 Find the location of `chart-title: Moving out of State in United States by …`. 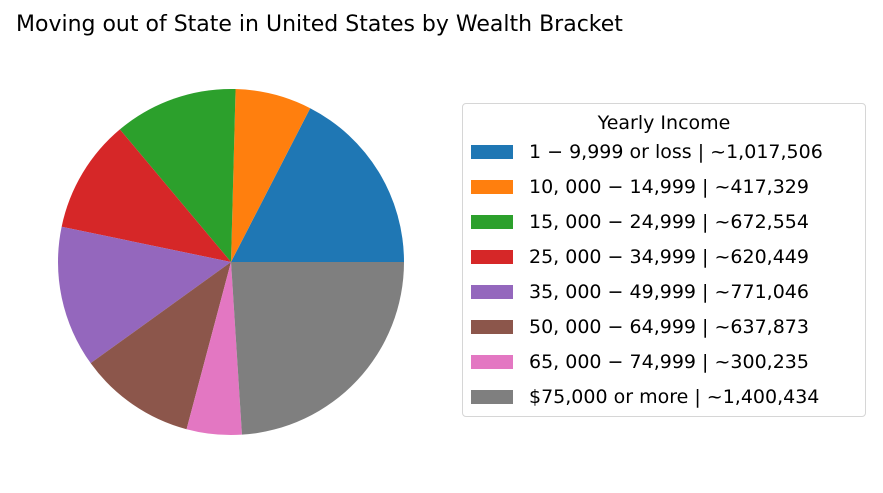

chart-title: Moving out of State in United States by … is located at coordinates (319, 24).